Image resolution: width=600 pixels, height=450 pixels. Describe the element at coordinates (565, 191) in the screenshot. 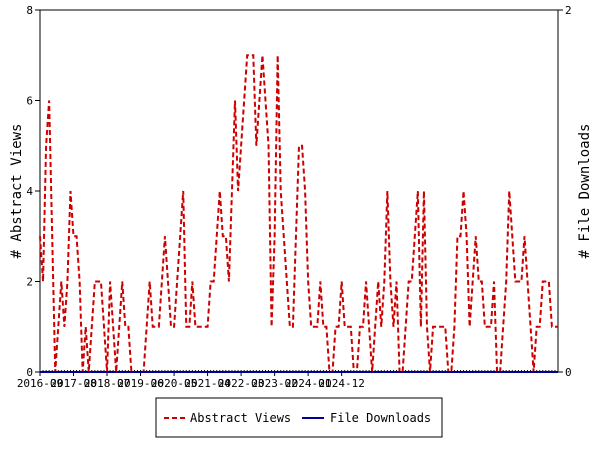

I see `y-axis-right: 02` at that location.